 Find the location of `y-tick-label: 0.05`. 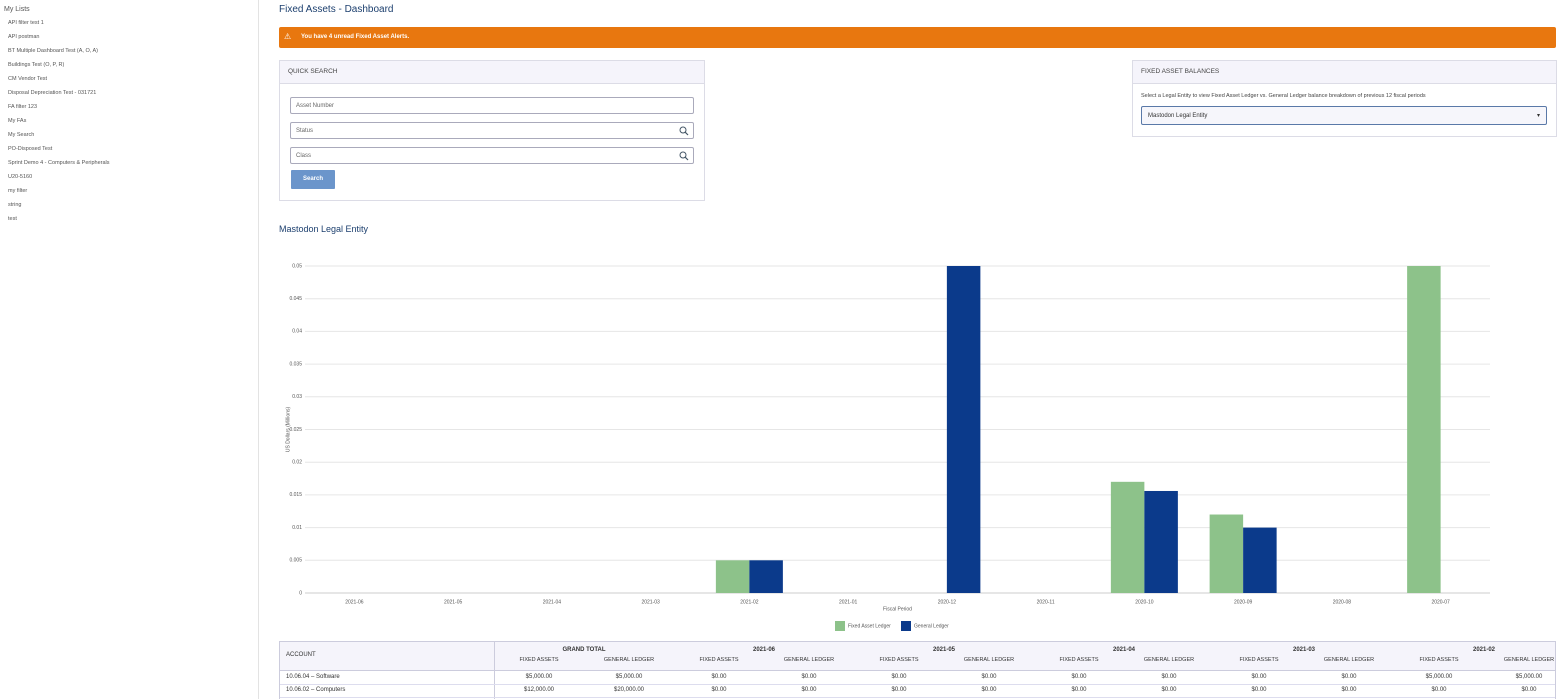

y-tick-label: 0.05 is located at coordinates (297, 266).